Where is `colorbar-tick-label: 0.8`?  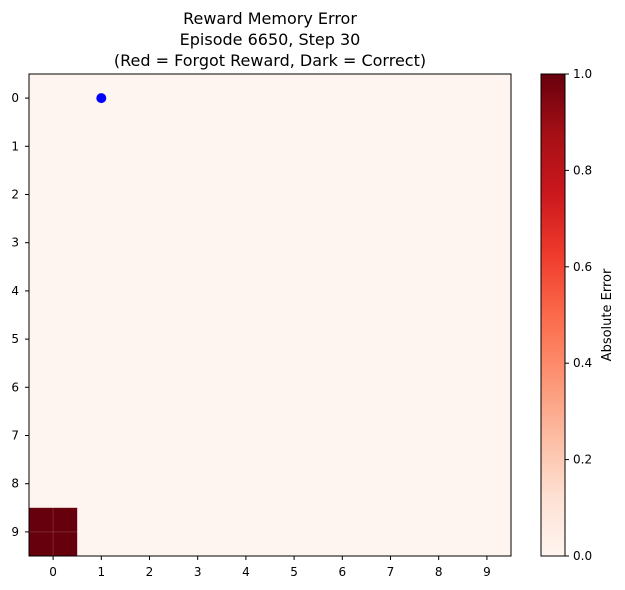
colorbar-tick-label: 0.8 is located at coordinates (582, 170).